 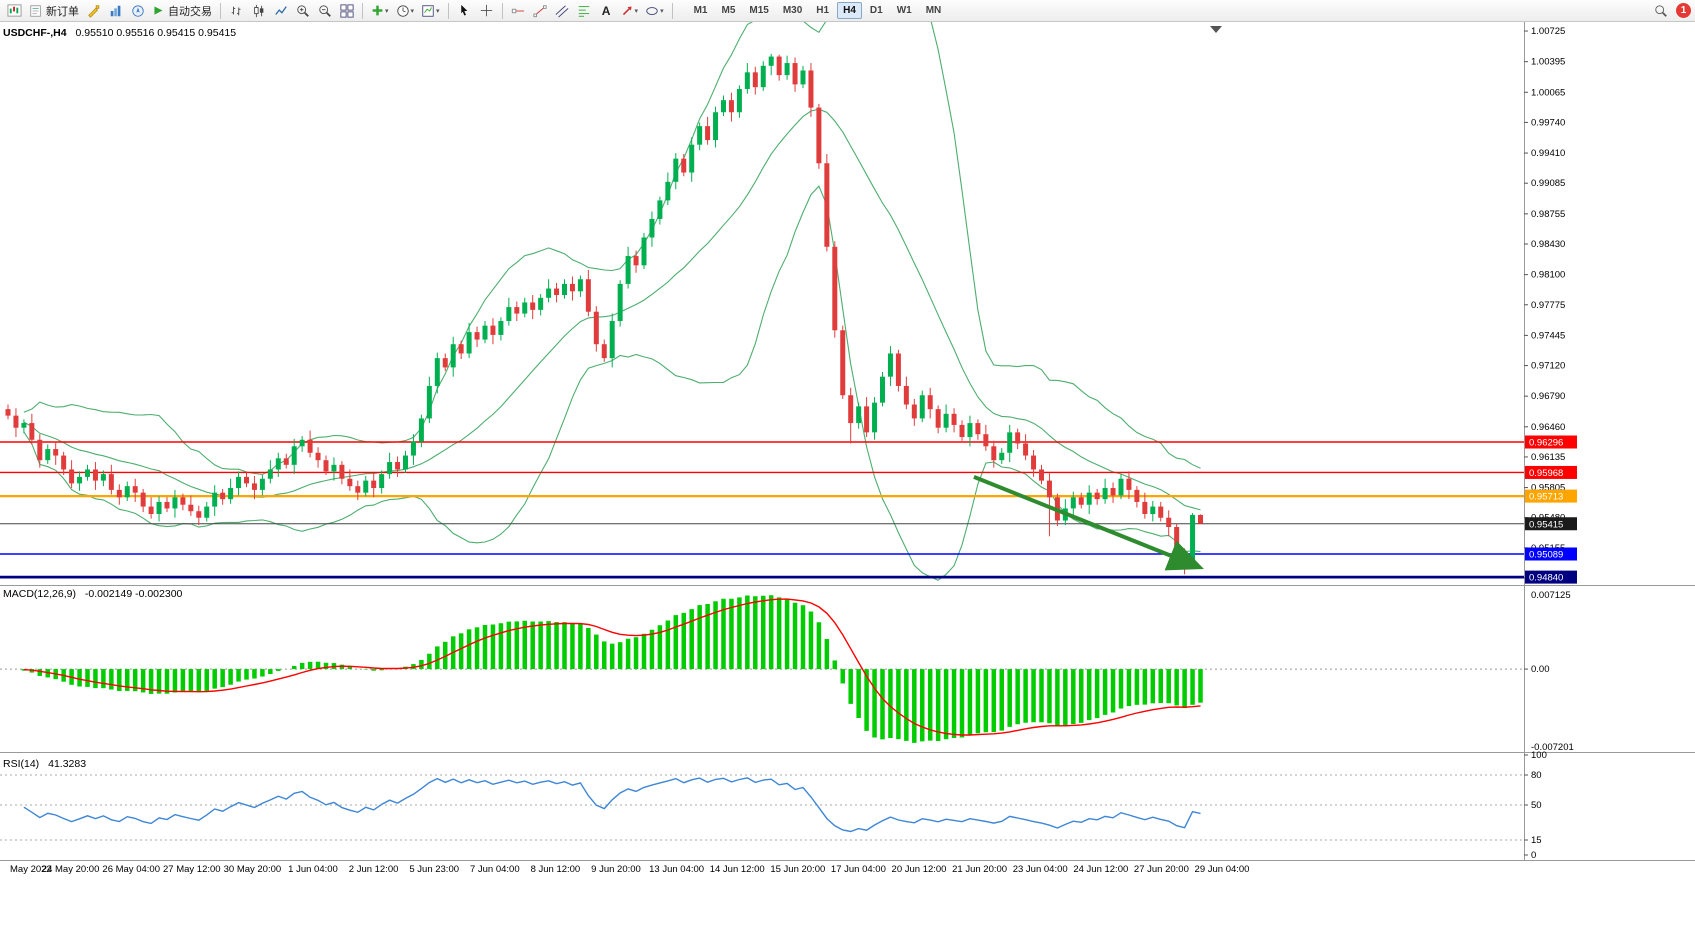 What do you see at coordinates (1683, 10) in the screenshot?
I see `notification-badge: 1` at bounding box center [1683, 10].